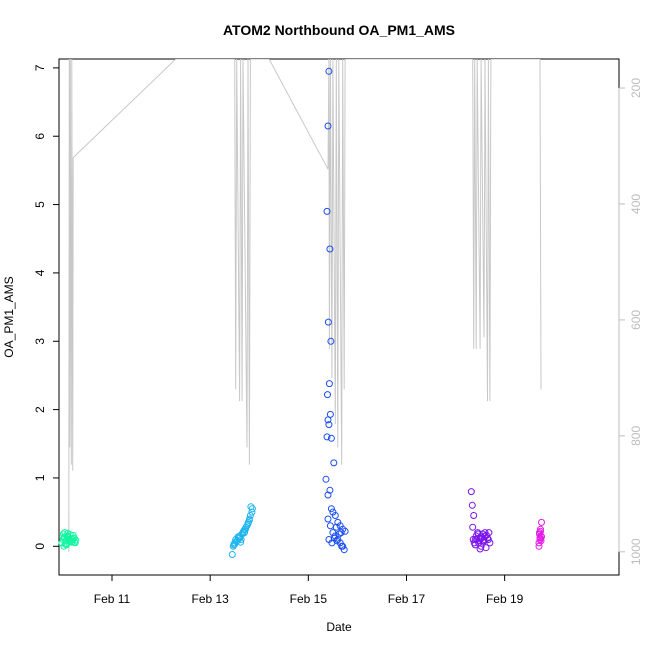 This screenshot has width=650, height=650. Describe the element at coordinates (636, 551) in the screenshot. I see `right-tick-label: 1000` at that location.